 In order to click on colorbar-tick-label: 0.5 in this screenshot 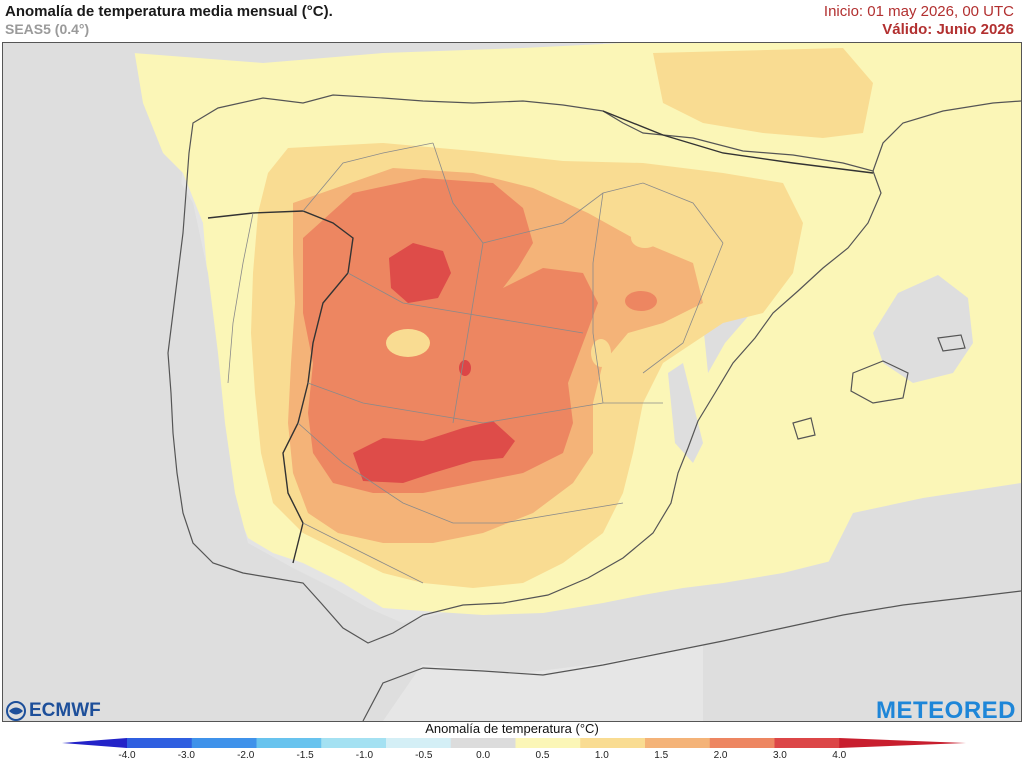, I will do `click(542, 755)`.